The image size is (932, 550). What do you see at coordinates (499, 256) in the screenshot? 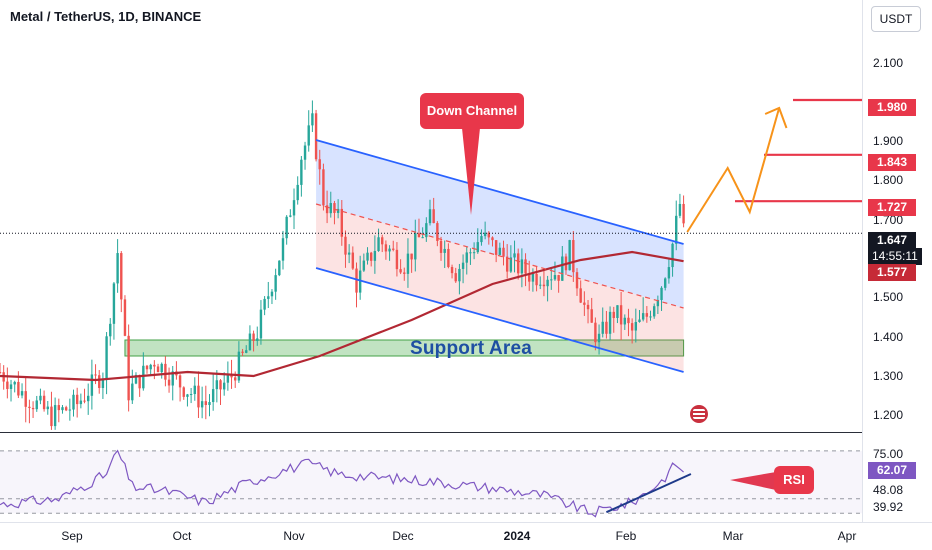
I see `channel-mid-line` at bounding box center [499, 256].